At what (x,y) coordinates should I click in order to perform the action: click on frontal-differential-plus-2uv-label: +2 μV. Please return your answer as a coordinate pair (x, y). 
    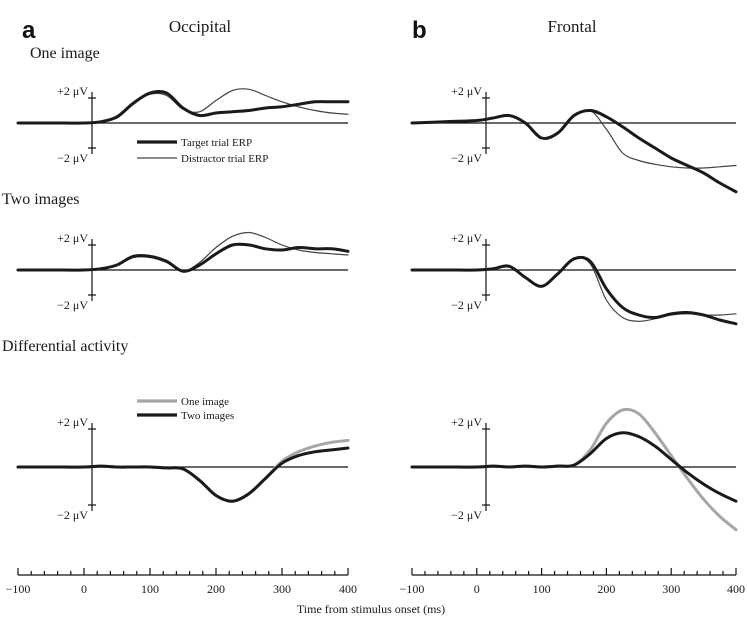
    Looking at the image, I should click on (466, 422).